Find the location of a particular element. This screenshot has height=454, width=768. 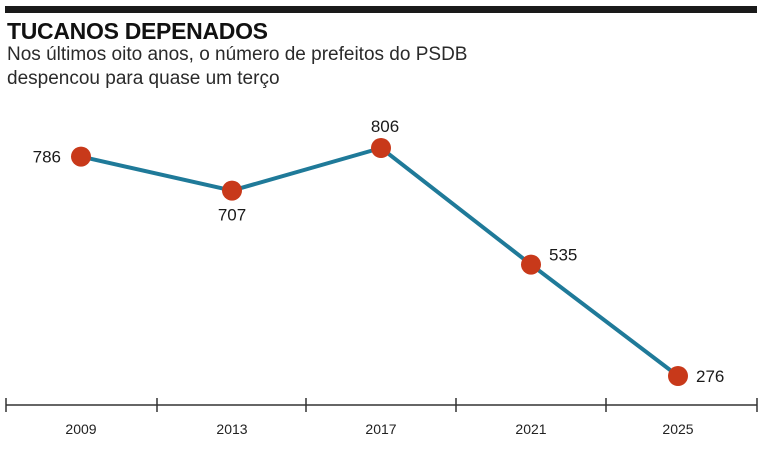

x-axis is located at coordinates (381, 405).